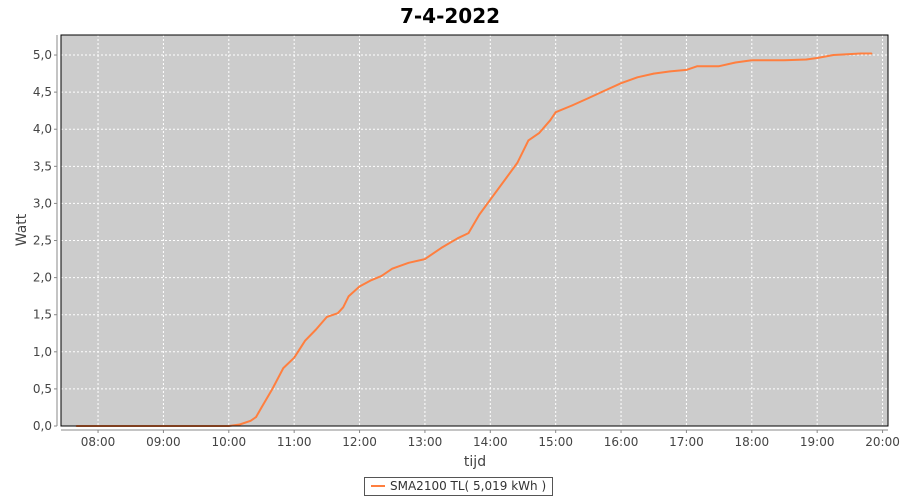 This screenshot has width=900, height=500. I want to click on y-tick-label: 1,5, so click(42, 315).